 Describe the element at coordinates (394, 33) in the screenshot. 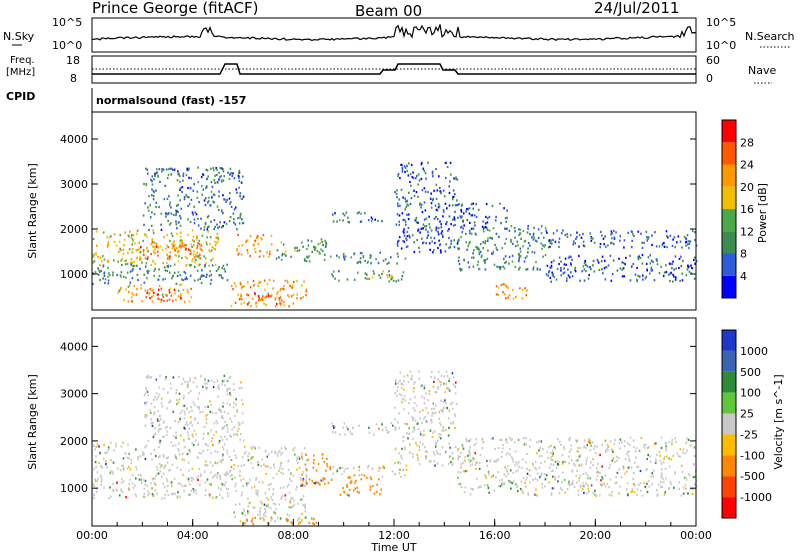

I see `nsky-trace` at that location.